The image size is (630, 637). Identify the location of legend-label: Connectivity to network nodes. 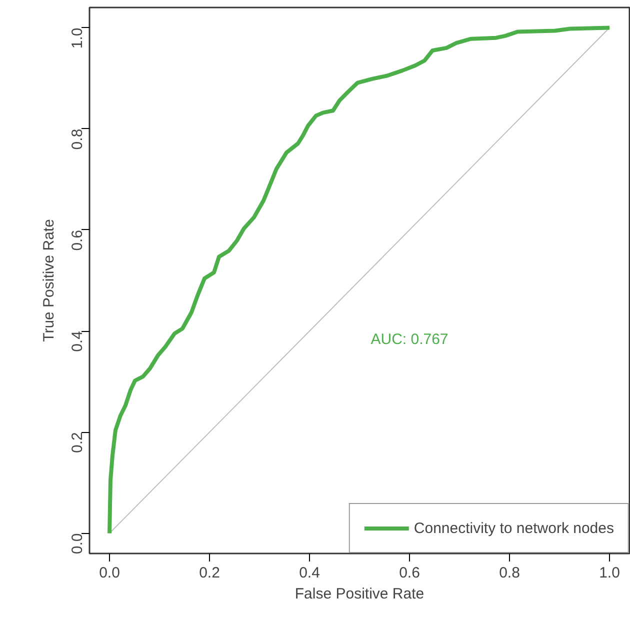
(514, 528).